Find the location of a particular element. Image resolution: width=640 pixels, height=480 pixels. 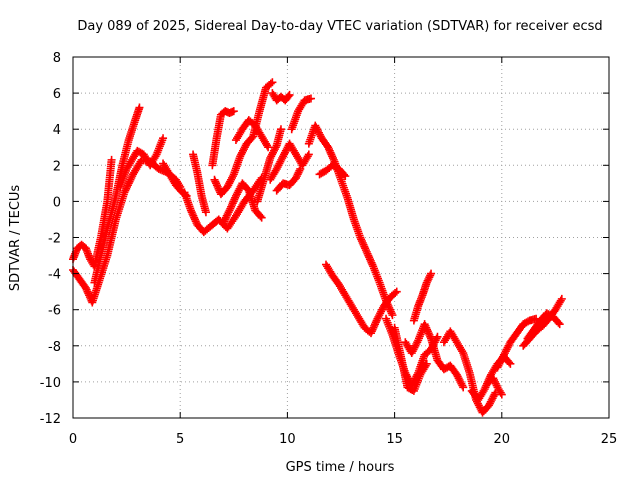

series-sat-d is located at coordinates (142, 162).